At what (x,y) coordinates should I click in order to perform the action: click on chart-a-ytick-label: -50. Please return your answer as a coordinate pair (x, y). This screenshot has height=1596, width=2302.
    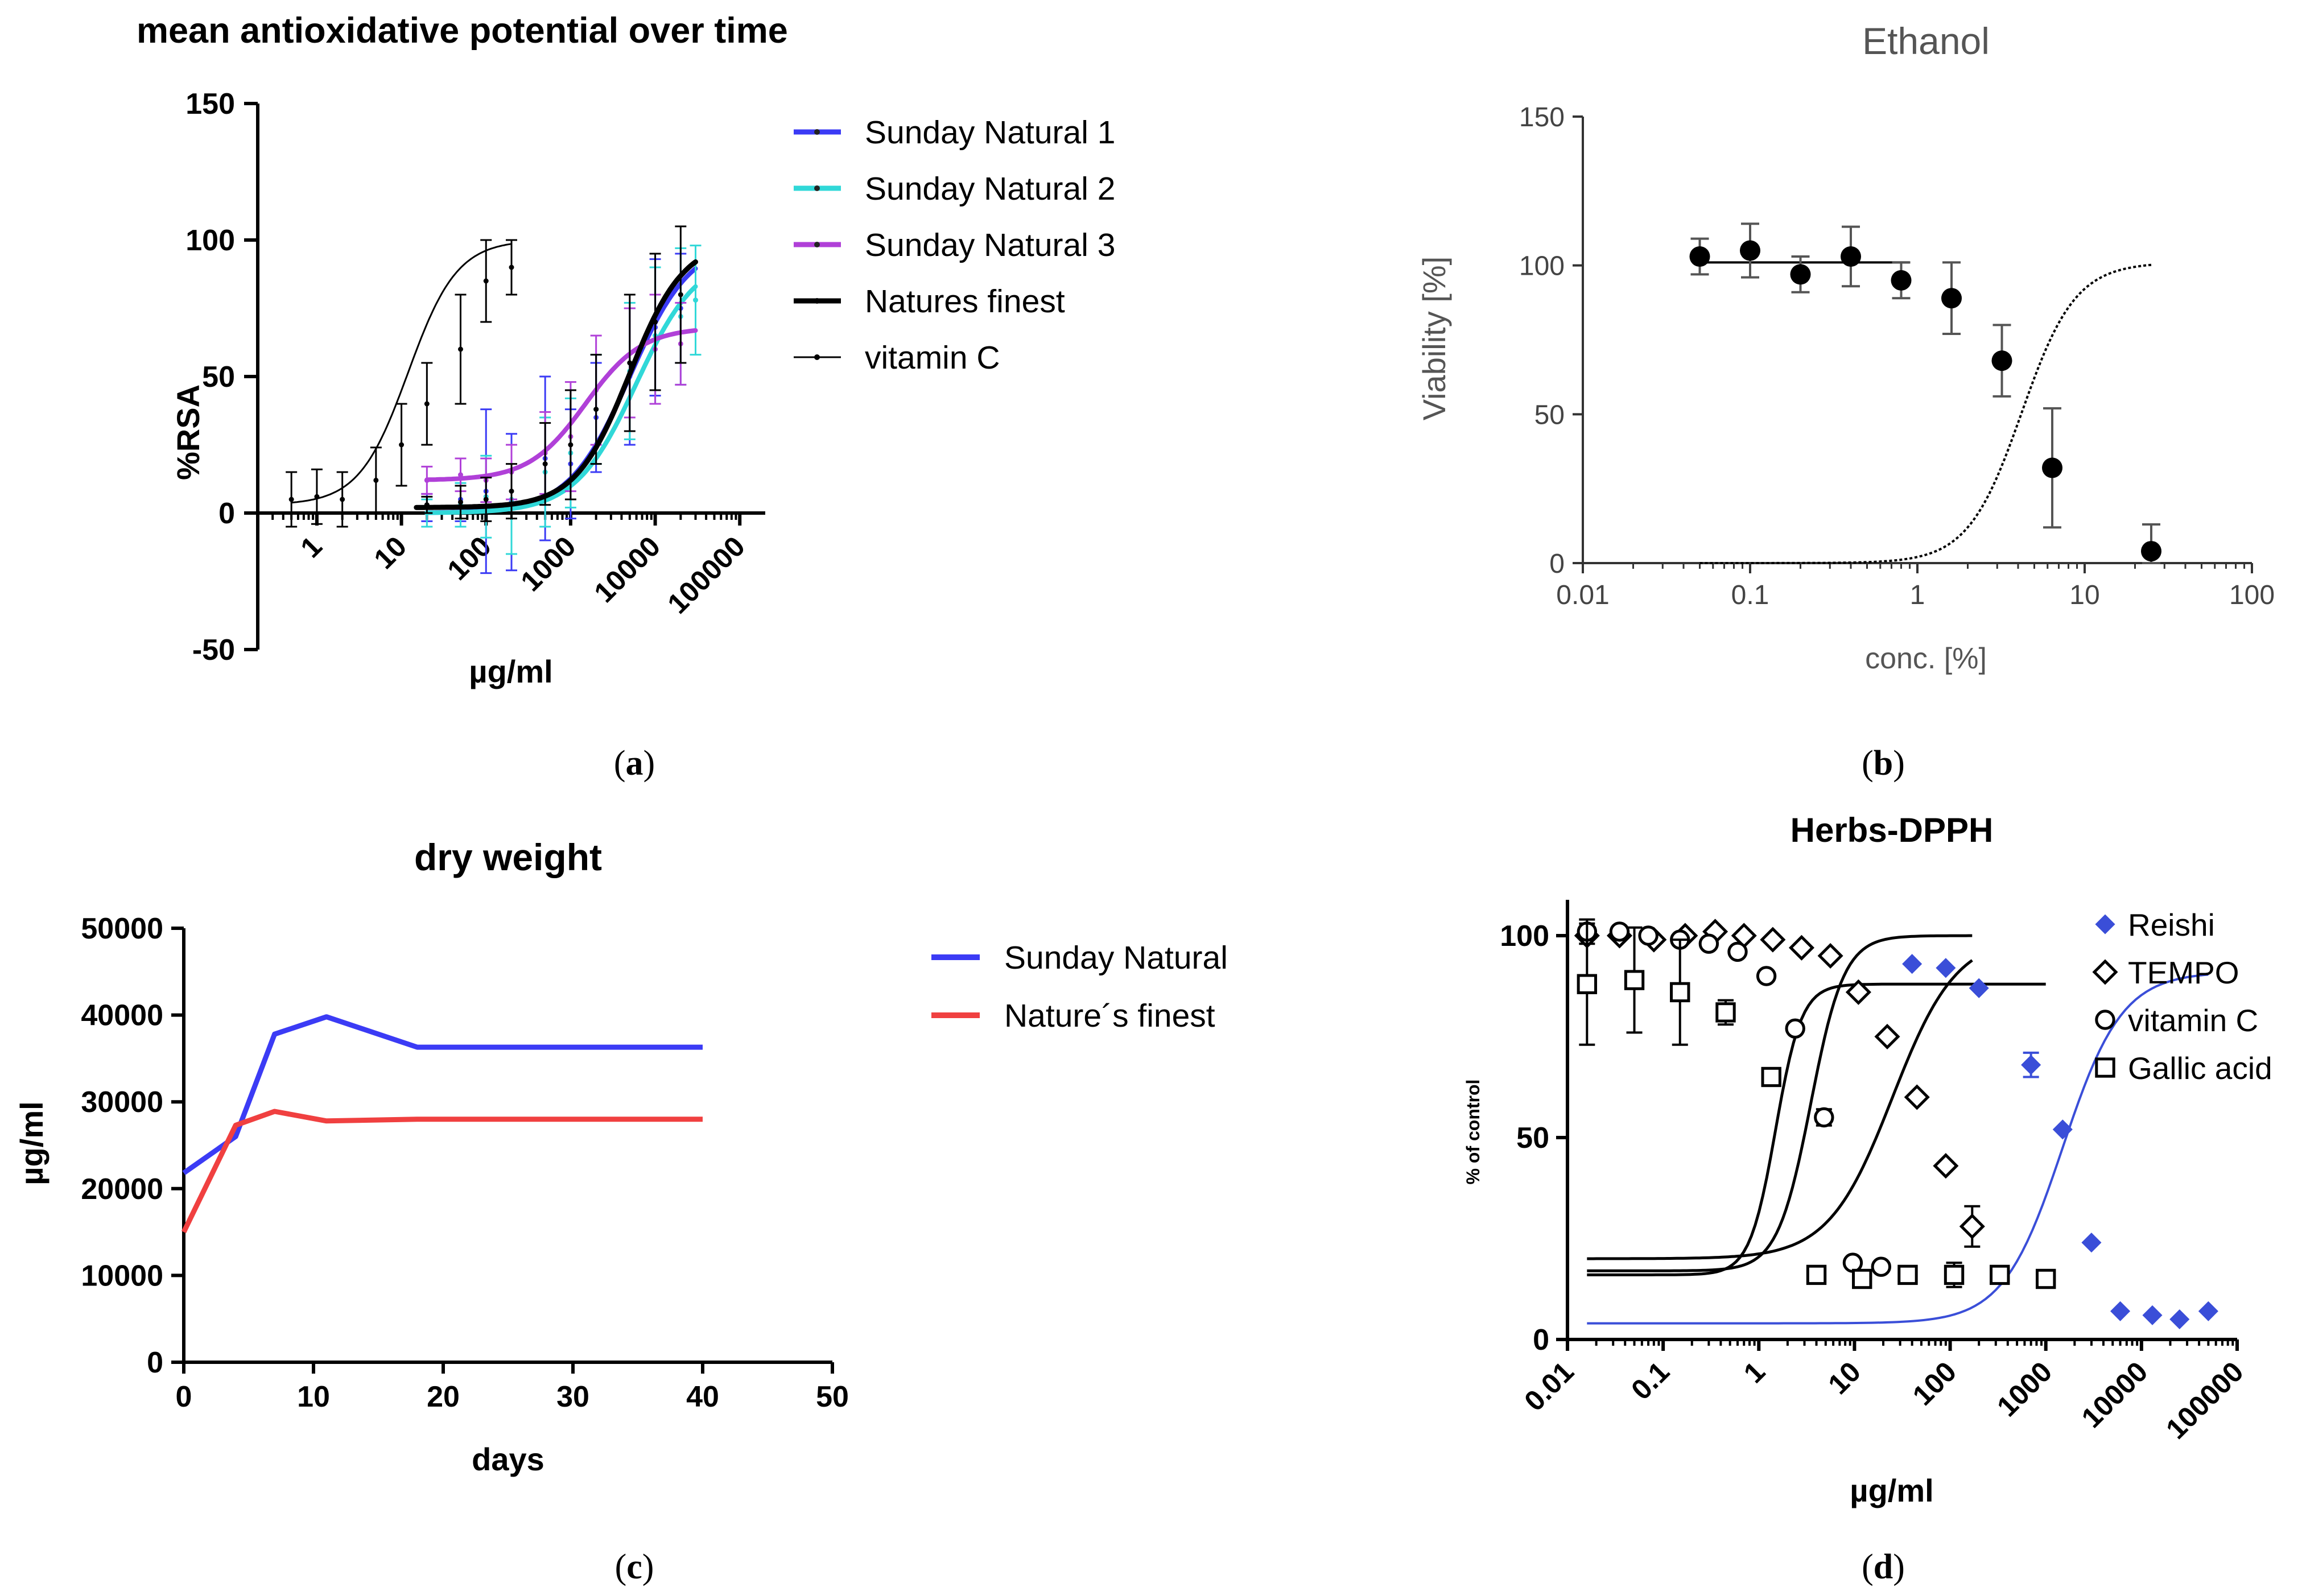
    Looking at the image, I should click on (213, 650).